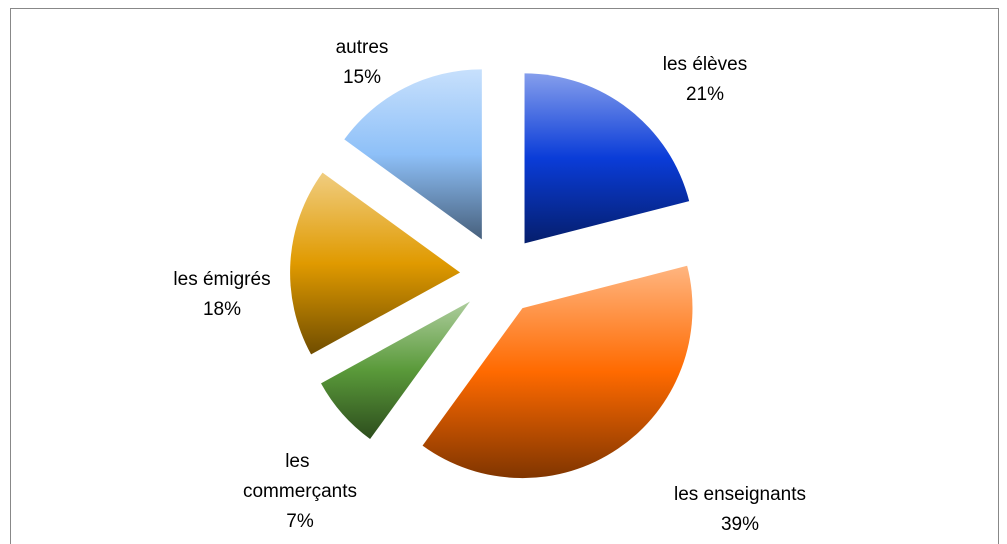 This screenshot has width=1007, height=544. I want to click on slice-label: les émigrés, so click(221, 279).